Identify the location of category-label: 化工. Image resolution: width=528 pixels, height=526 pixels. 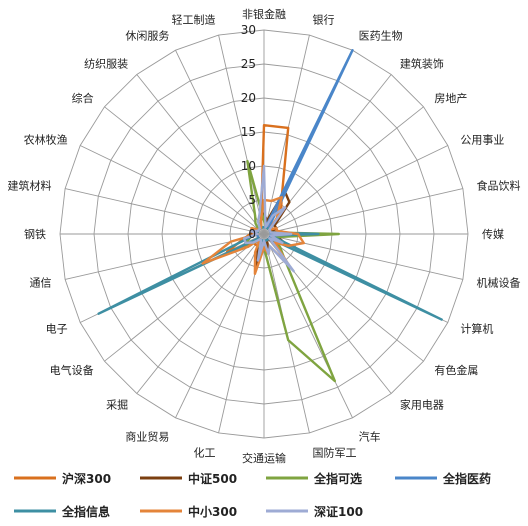
(205, 453).